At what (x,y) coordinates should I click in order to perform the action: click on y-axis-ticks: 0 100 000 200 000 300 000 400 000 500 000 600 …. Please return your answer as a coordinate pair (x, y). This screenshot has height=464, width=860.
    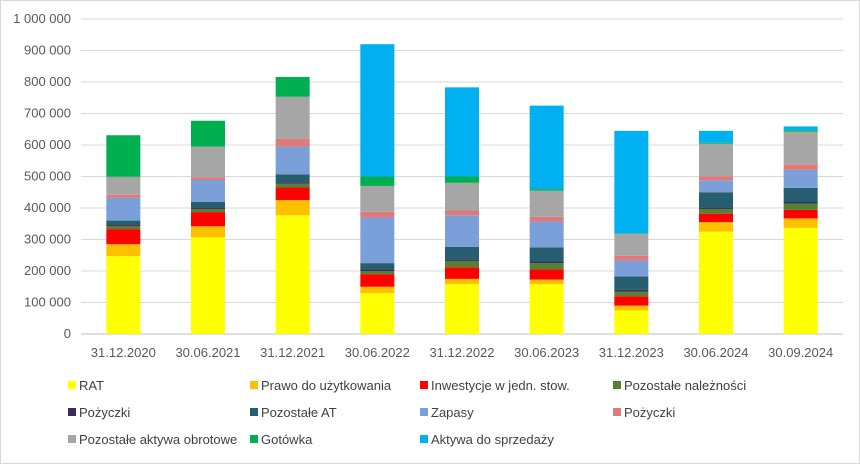
    Looking at the image, I should click on (42, 176).